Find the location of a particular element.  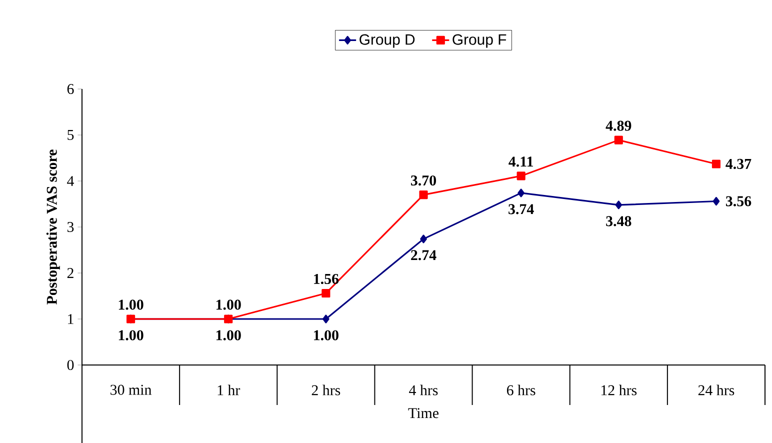

x-tick-label: 24 hrs is located at coordinates (716, 390).